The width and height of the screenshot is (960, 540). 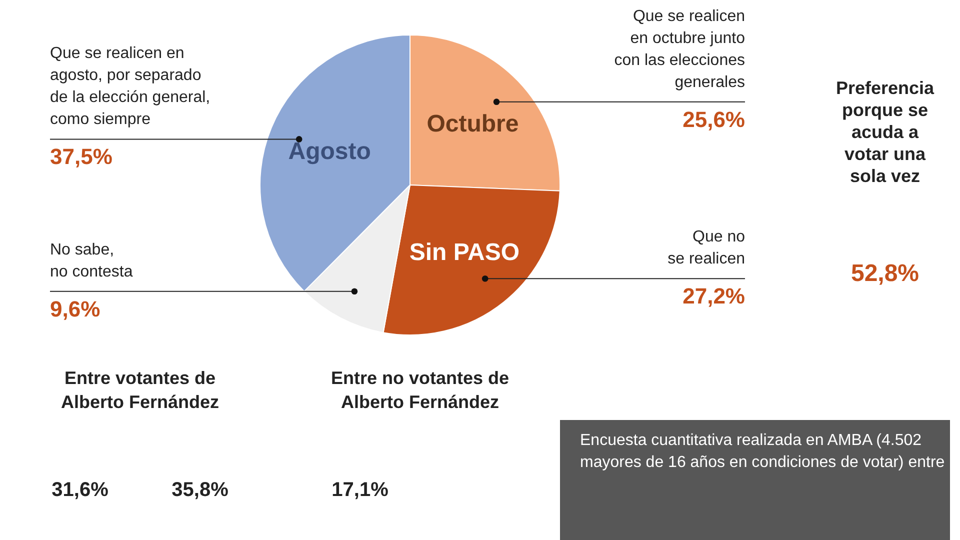 What do you see at coordinates (75, 309) in the screenshot?
I see `data-label: 9,6%` at bounding box center [75, 309].